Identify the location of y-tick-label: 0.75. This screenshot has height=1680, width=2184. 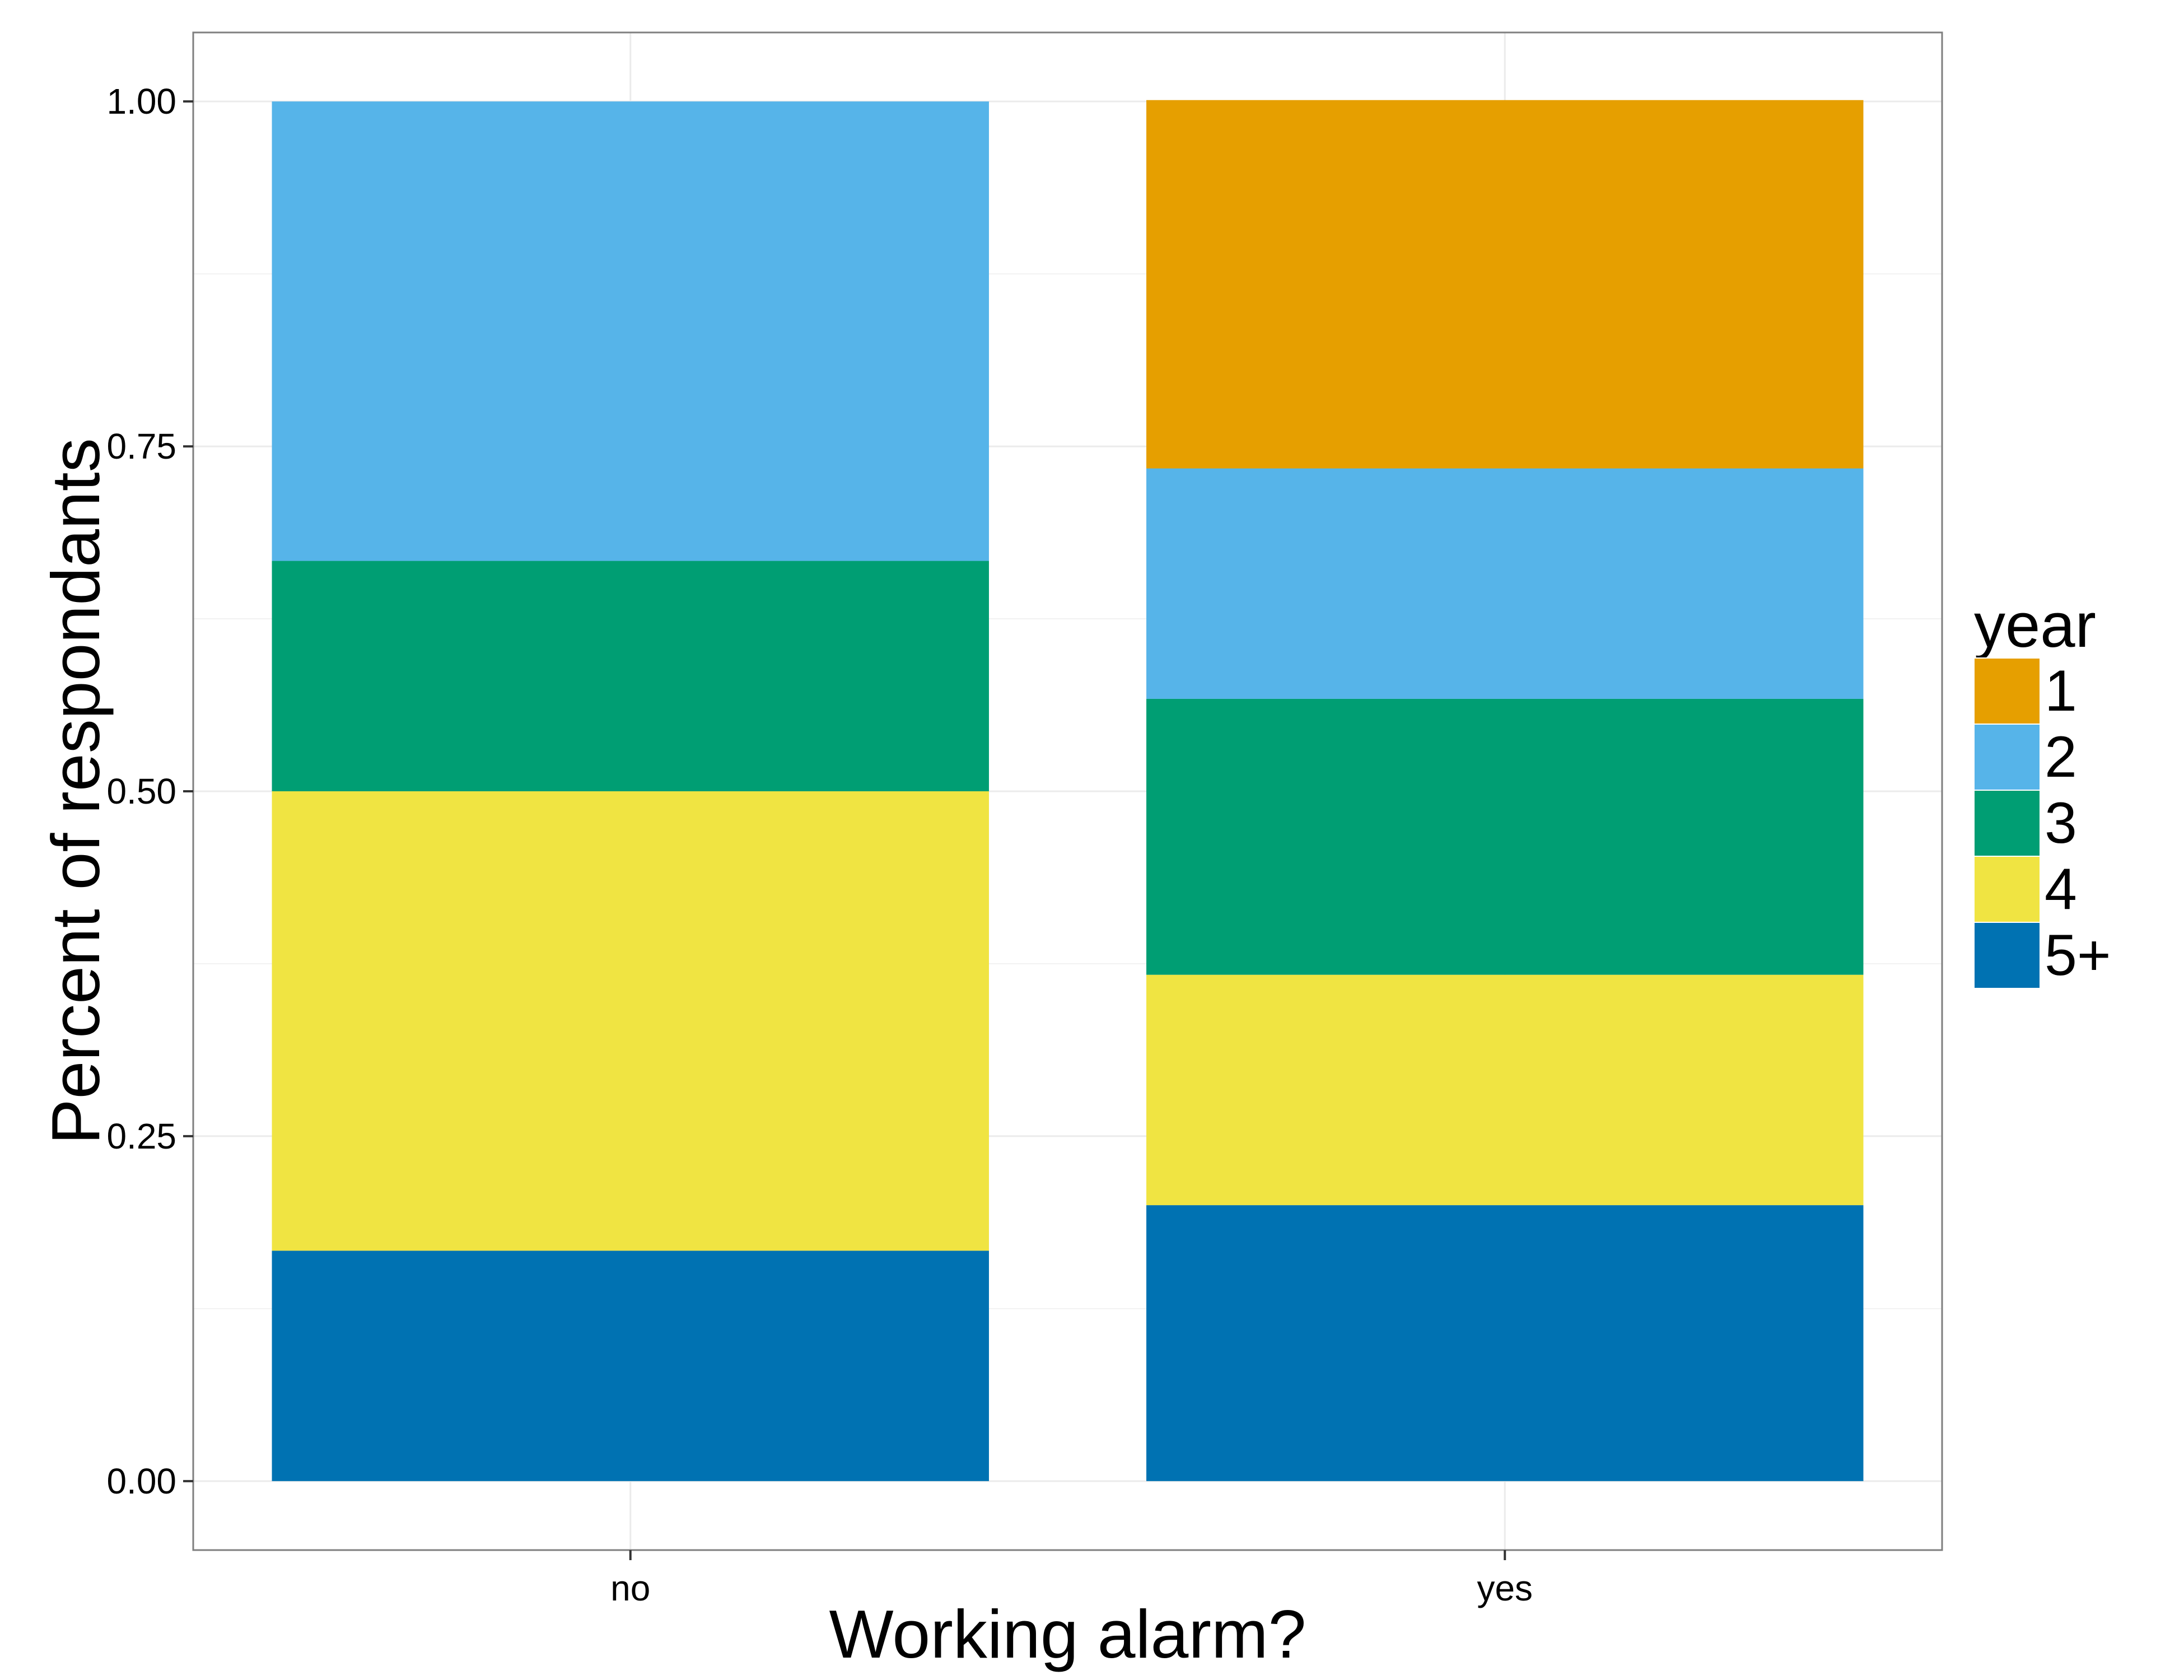
(141, 446).